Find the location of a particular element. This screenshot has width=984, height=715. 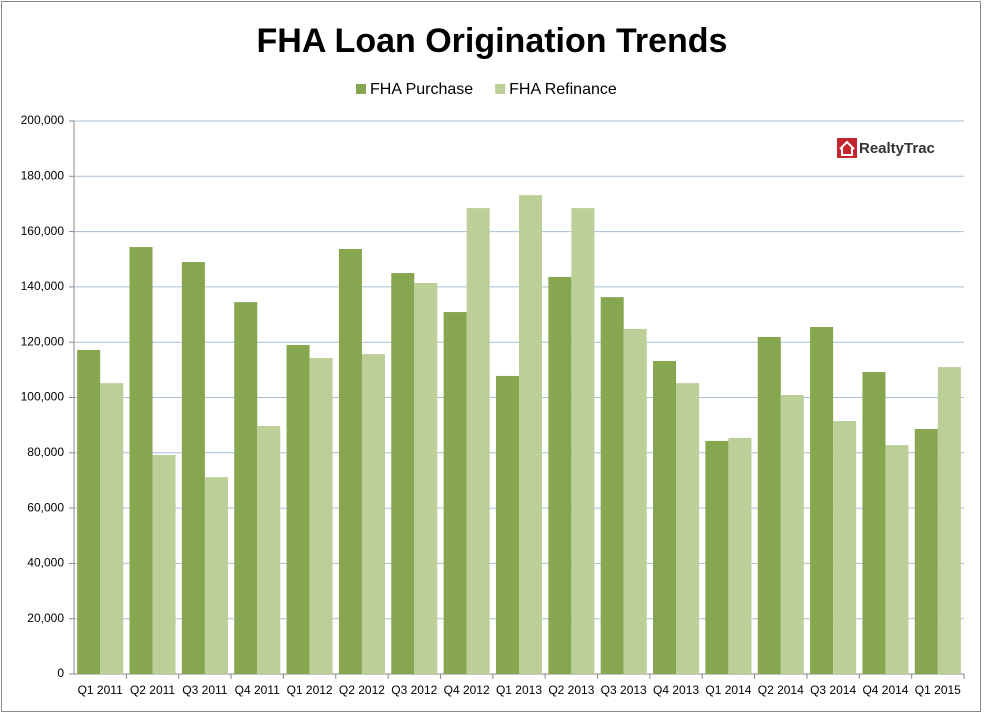

logo-house is located at coordinates (847, 148).